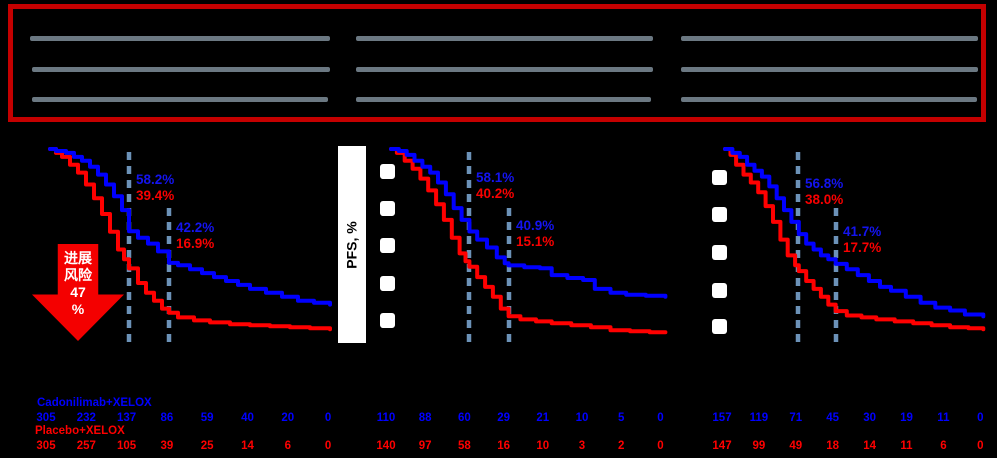  I want to click on milestone2-blue-pct: 40.9%, so click(535, 225).